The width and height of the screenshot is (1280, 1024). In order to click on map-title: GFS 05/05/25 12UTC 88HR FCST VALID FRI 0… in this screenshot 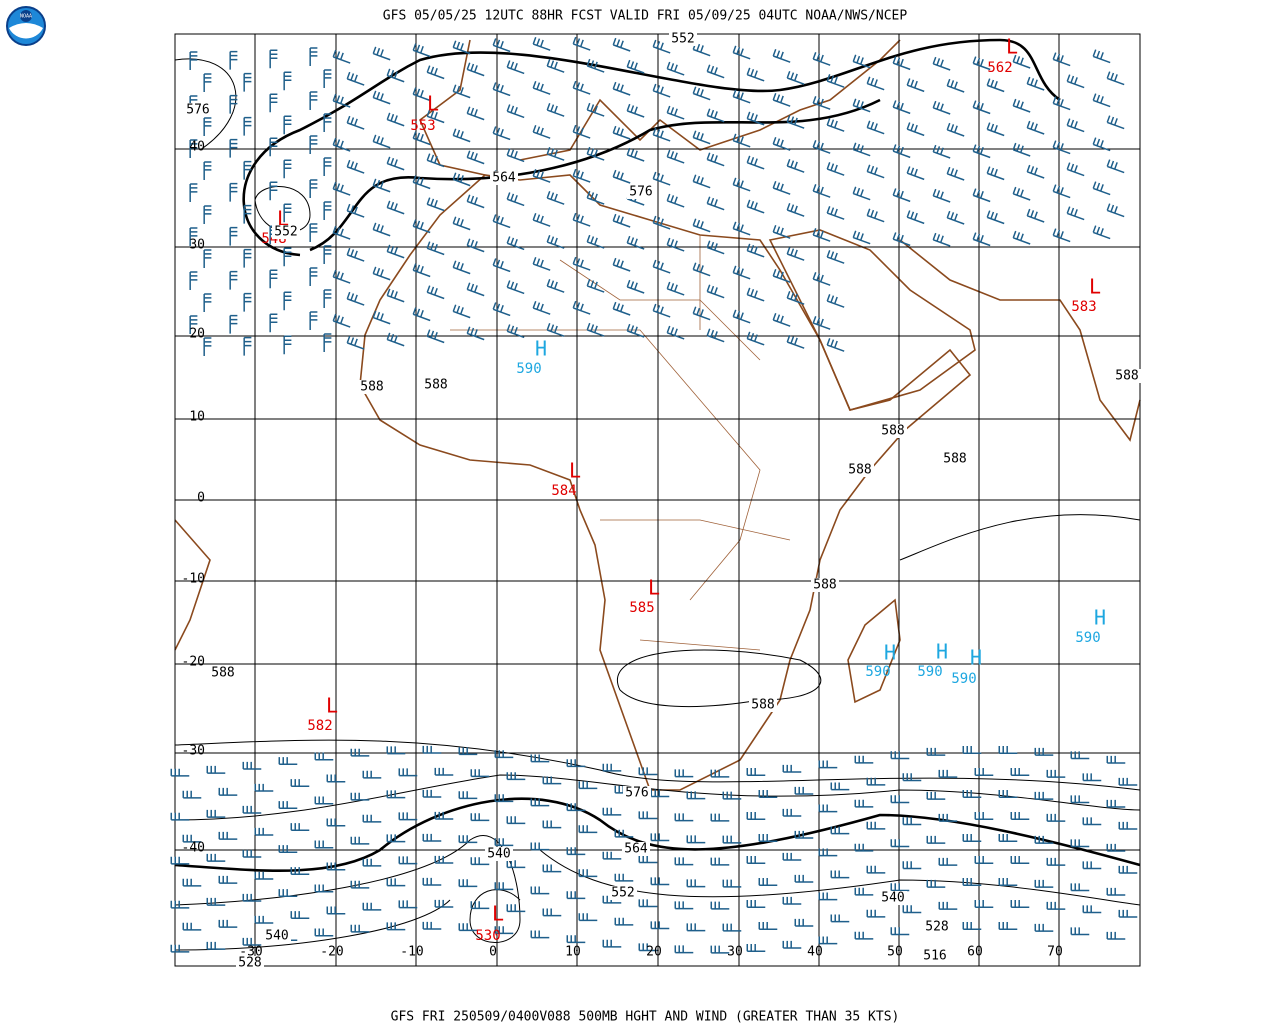, I will do `click(645, 16)`.